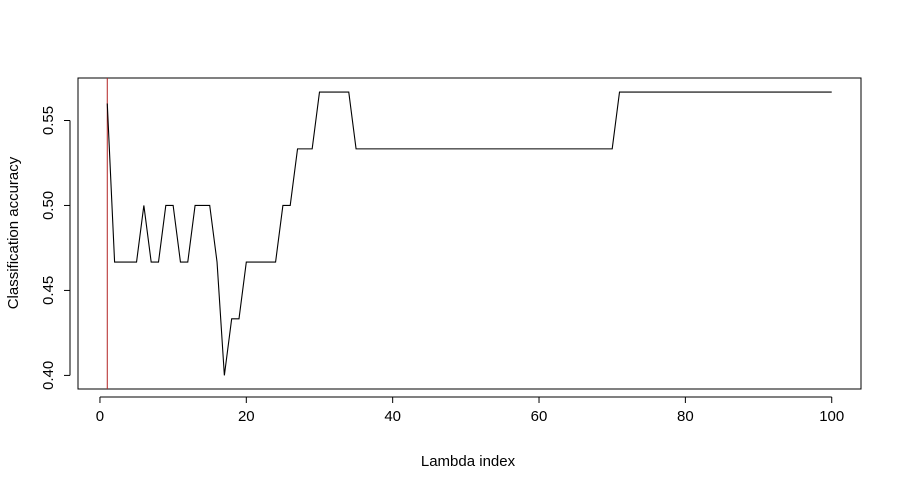 Image resolution: width=902 pixels, height=487 pixels. I want to click on y-tick-label-0.55: 0.55, so click(48, 120).